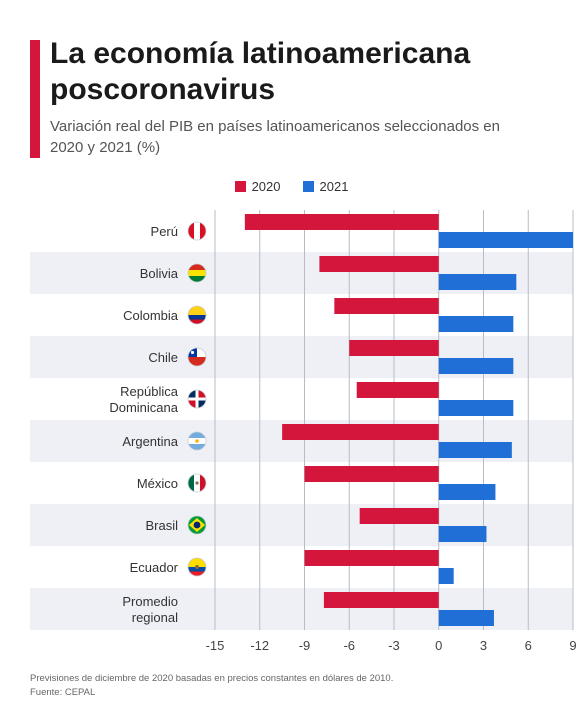 The width and height of the screenshot is (583, 711). I want to click on bar-2020-chile, so click(394, 348).